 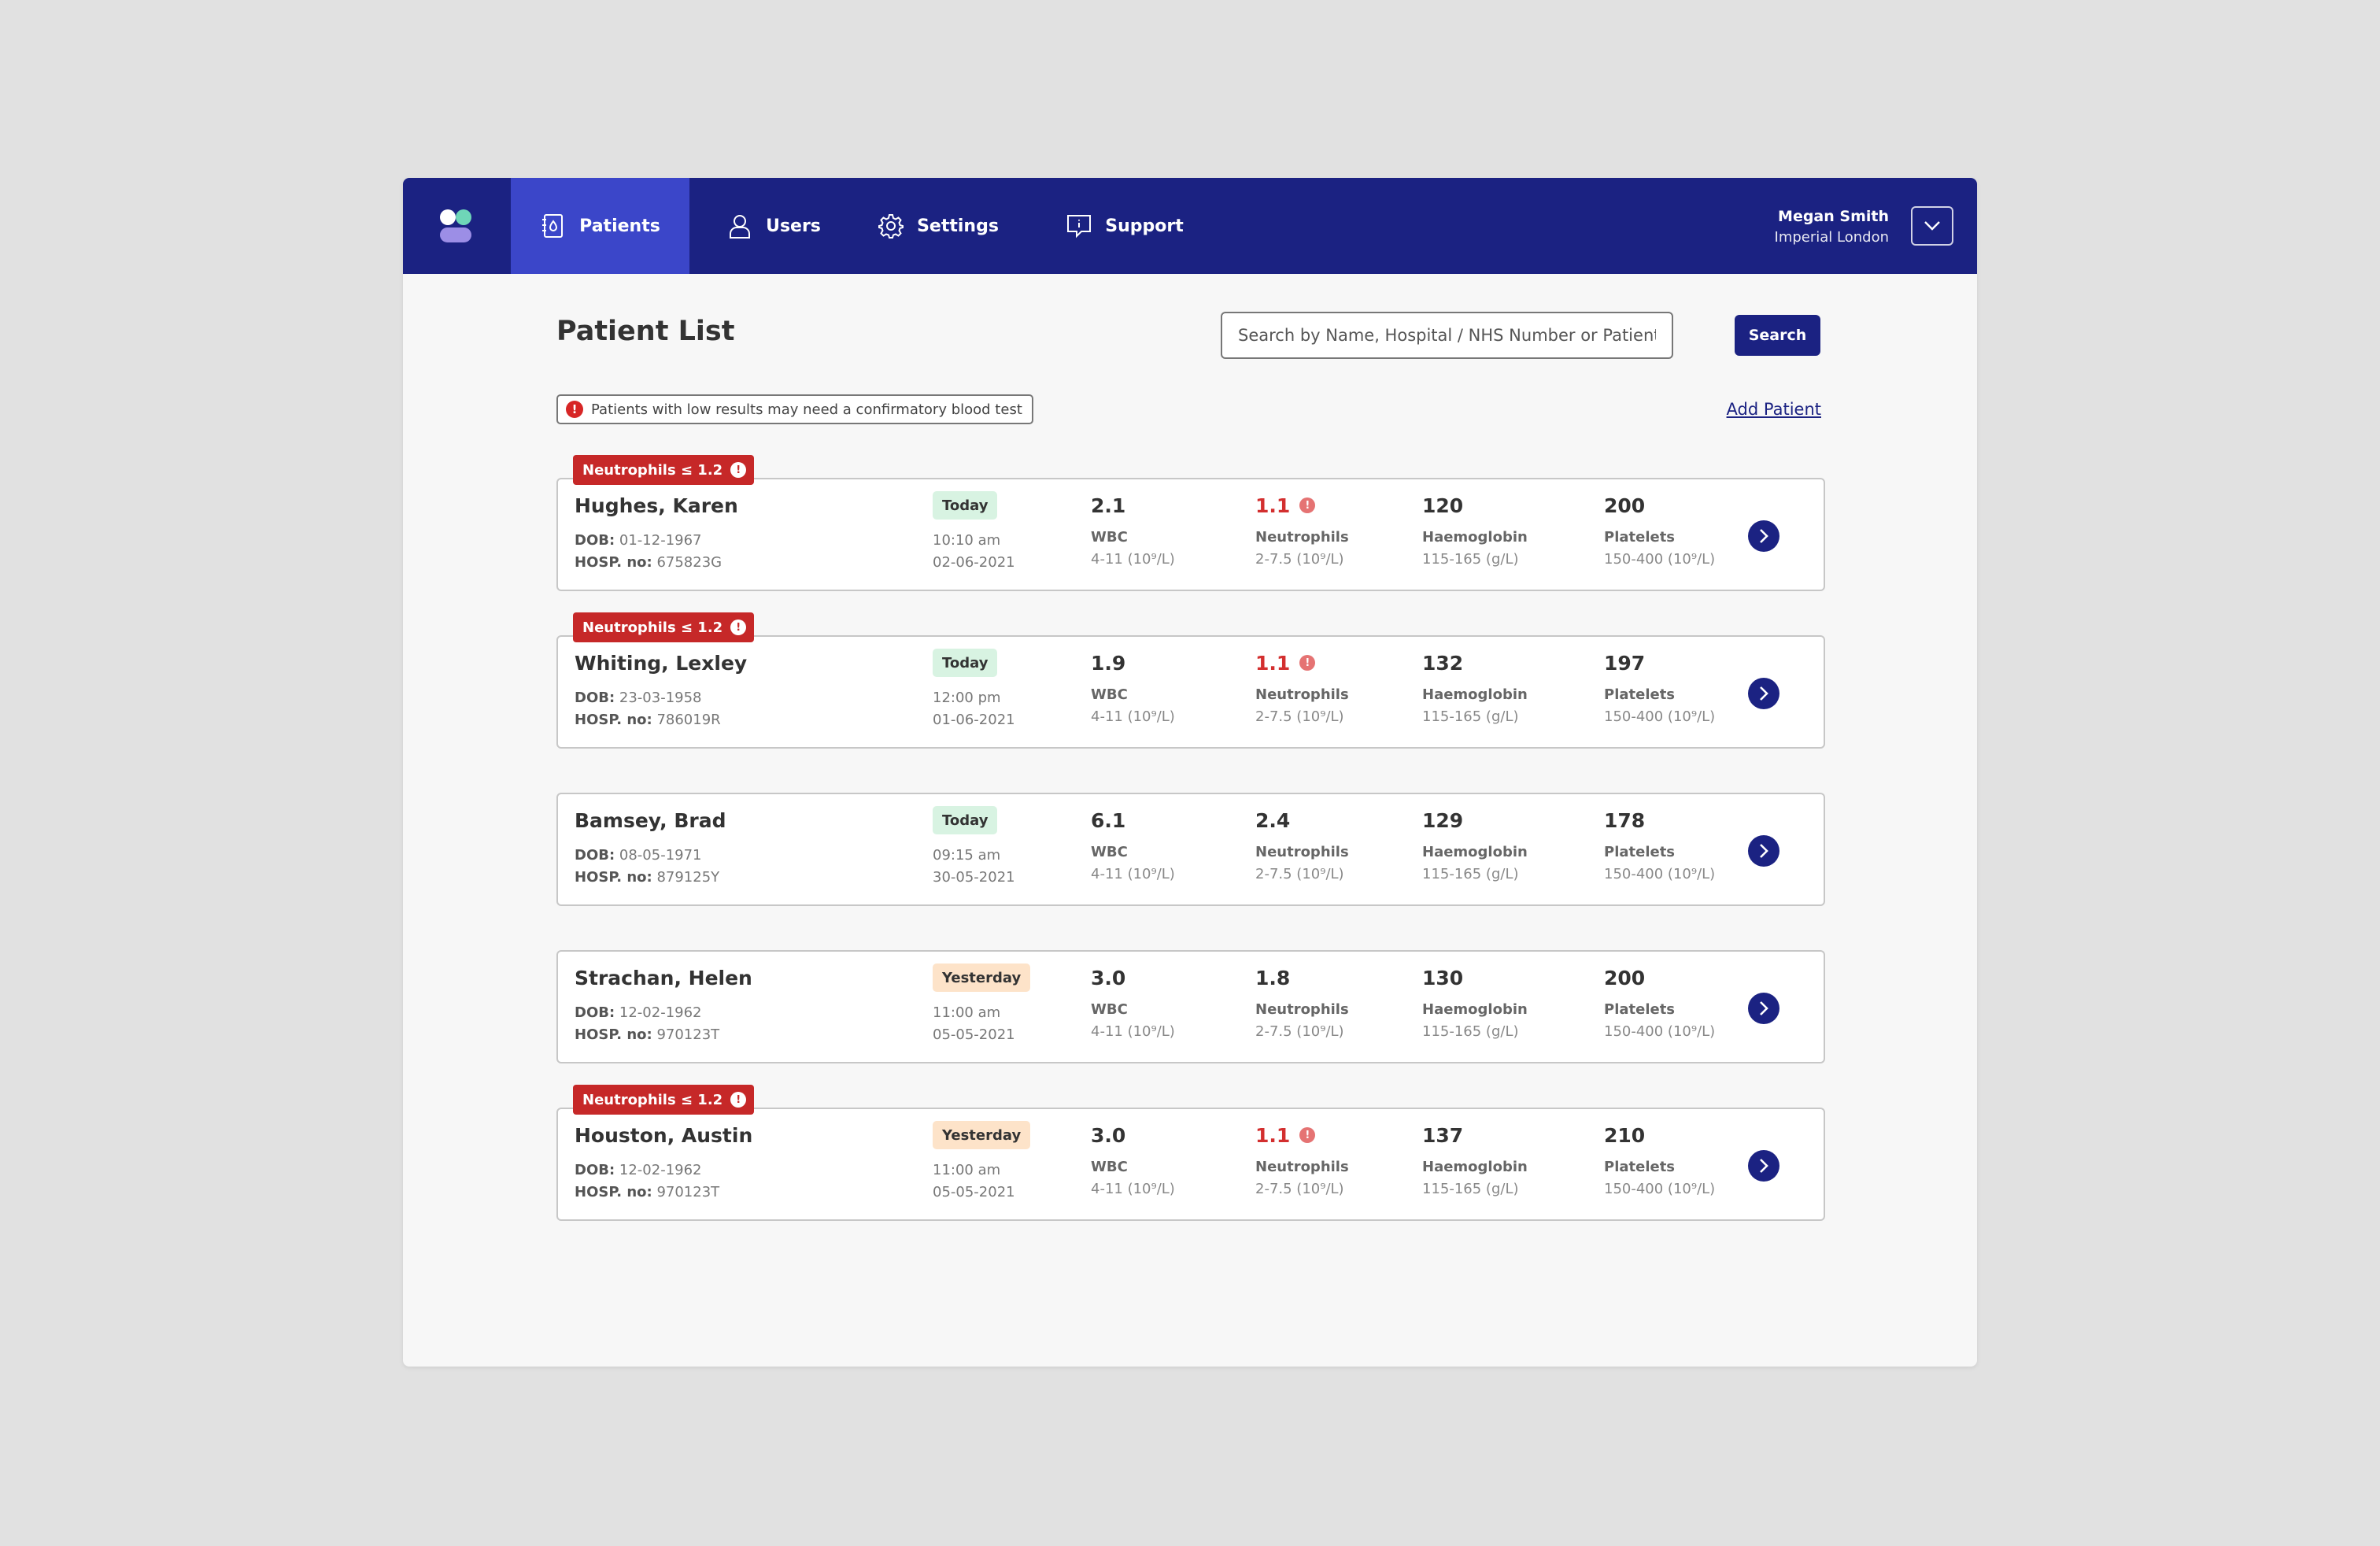 I want to click on patient-identifiers: DOB: 12-02-1962 HOSP. no: 970123T, so click(x=647, y=1024).